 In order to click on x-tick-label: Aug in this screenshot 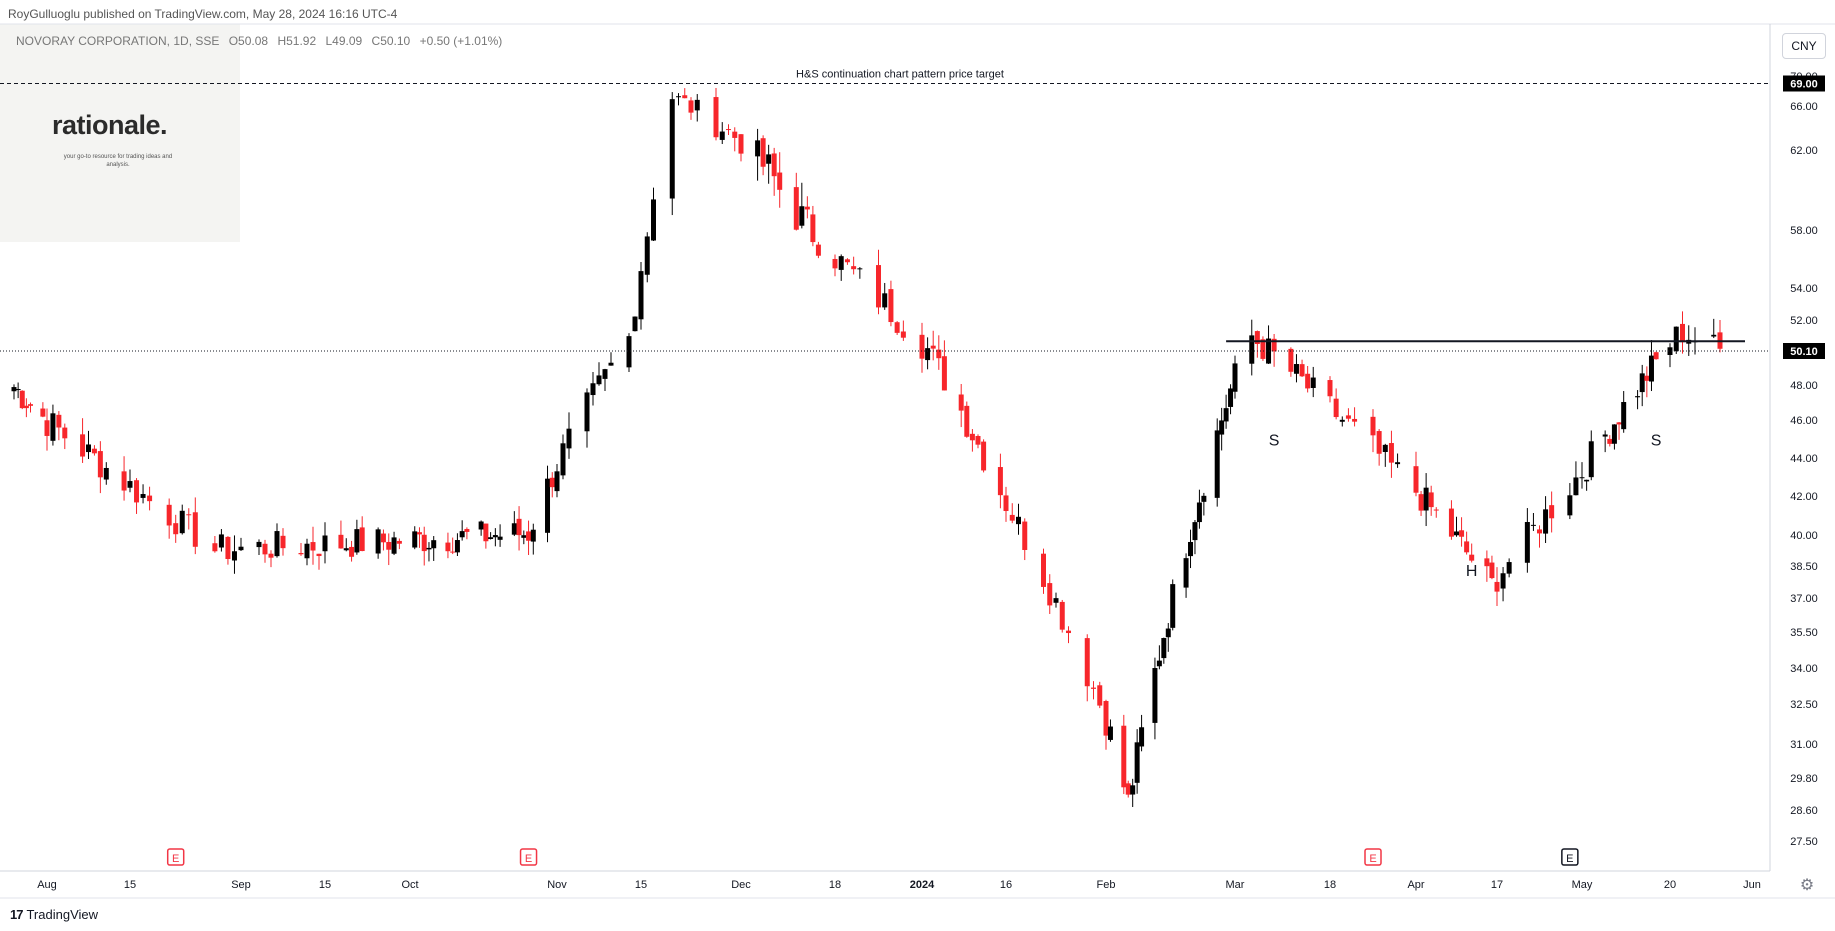, I will do `click(47, 885)`.